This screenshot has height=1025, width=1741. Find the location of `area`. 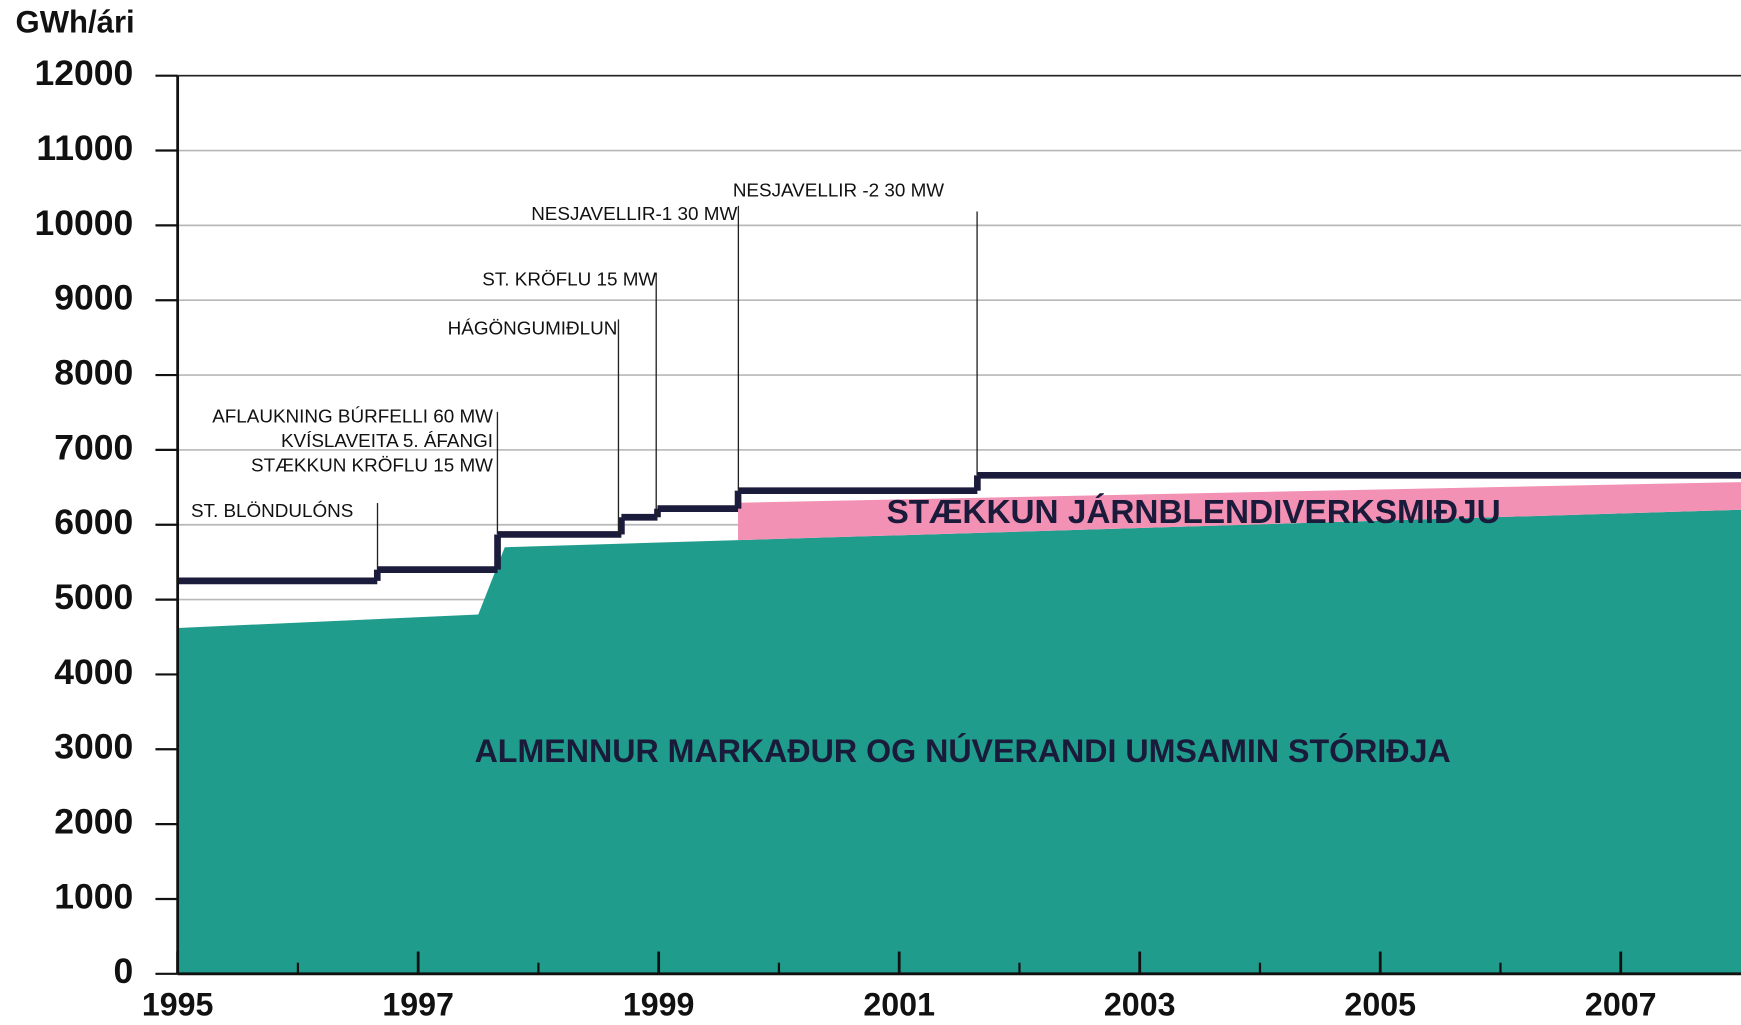

area is located at coordinates (1239, 511).